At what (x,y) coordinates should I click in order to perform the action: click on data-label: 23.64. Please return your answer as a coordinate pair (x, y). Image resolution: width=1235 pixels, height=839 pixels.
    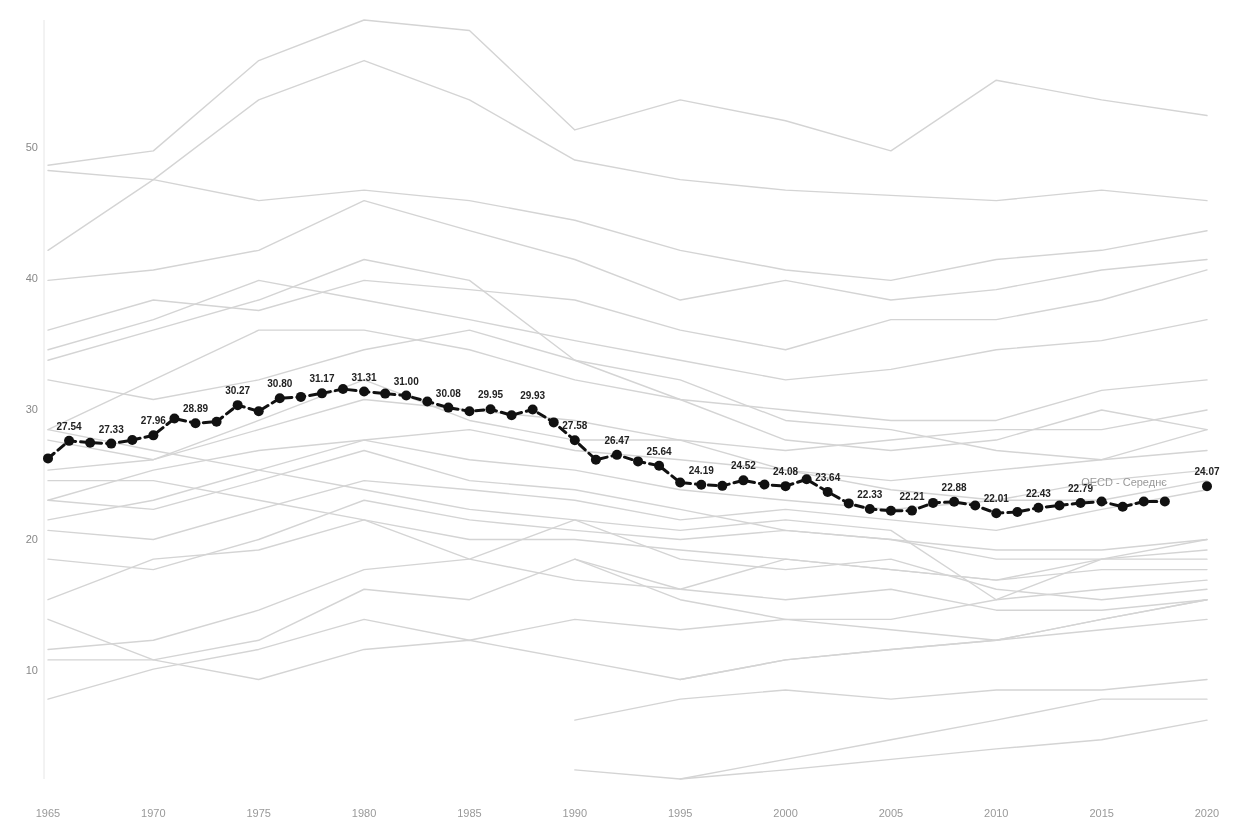
    Looking at the image, I should click on (828, 477).